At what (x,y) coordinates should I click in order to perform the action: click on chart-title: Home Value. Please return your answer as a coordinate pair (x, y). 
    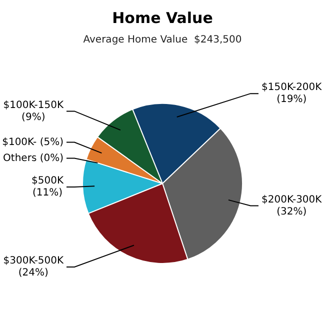
    Looking at the image, I should click on (162, 17).